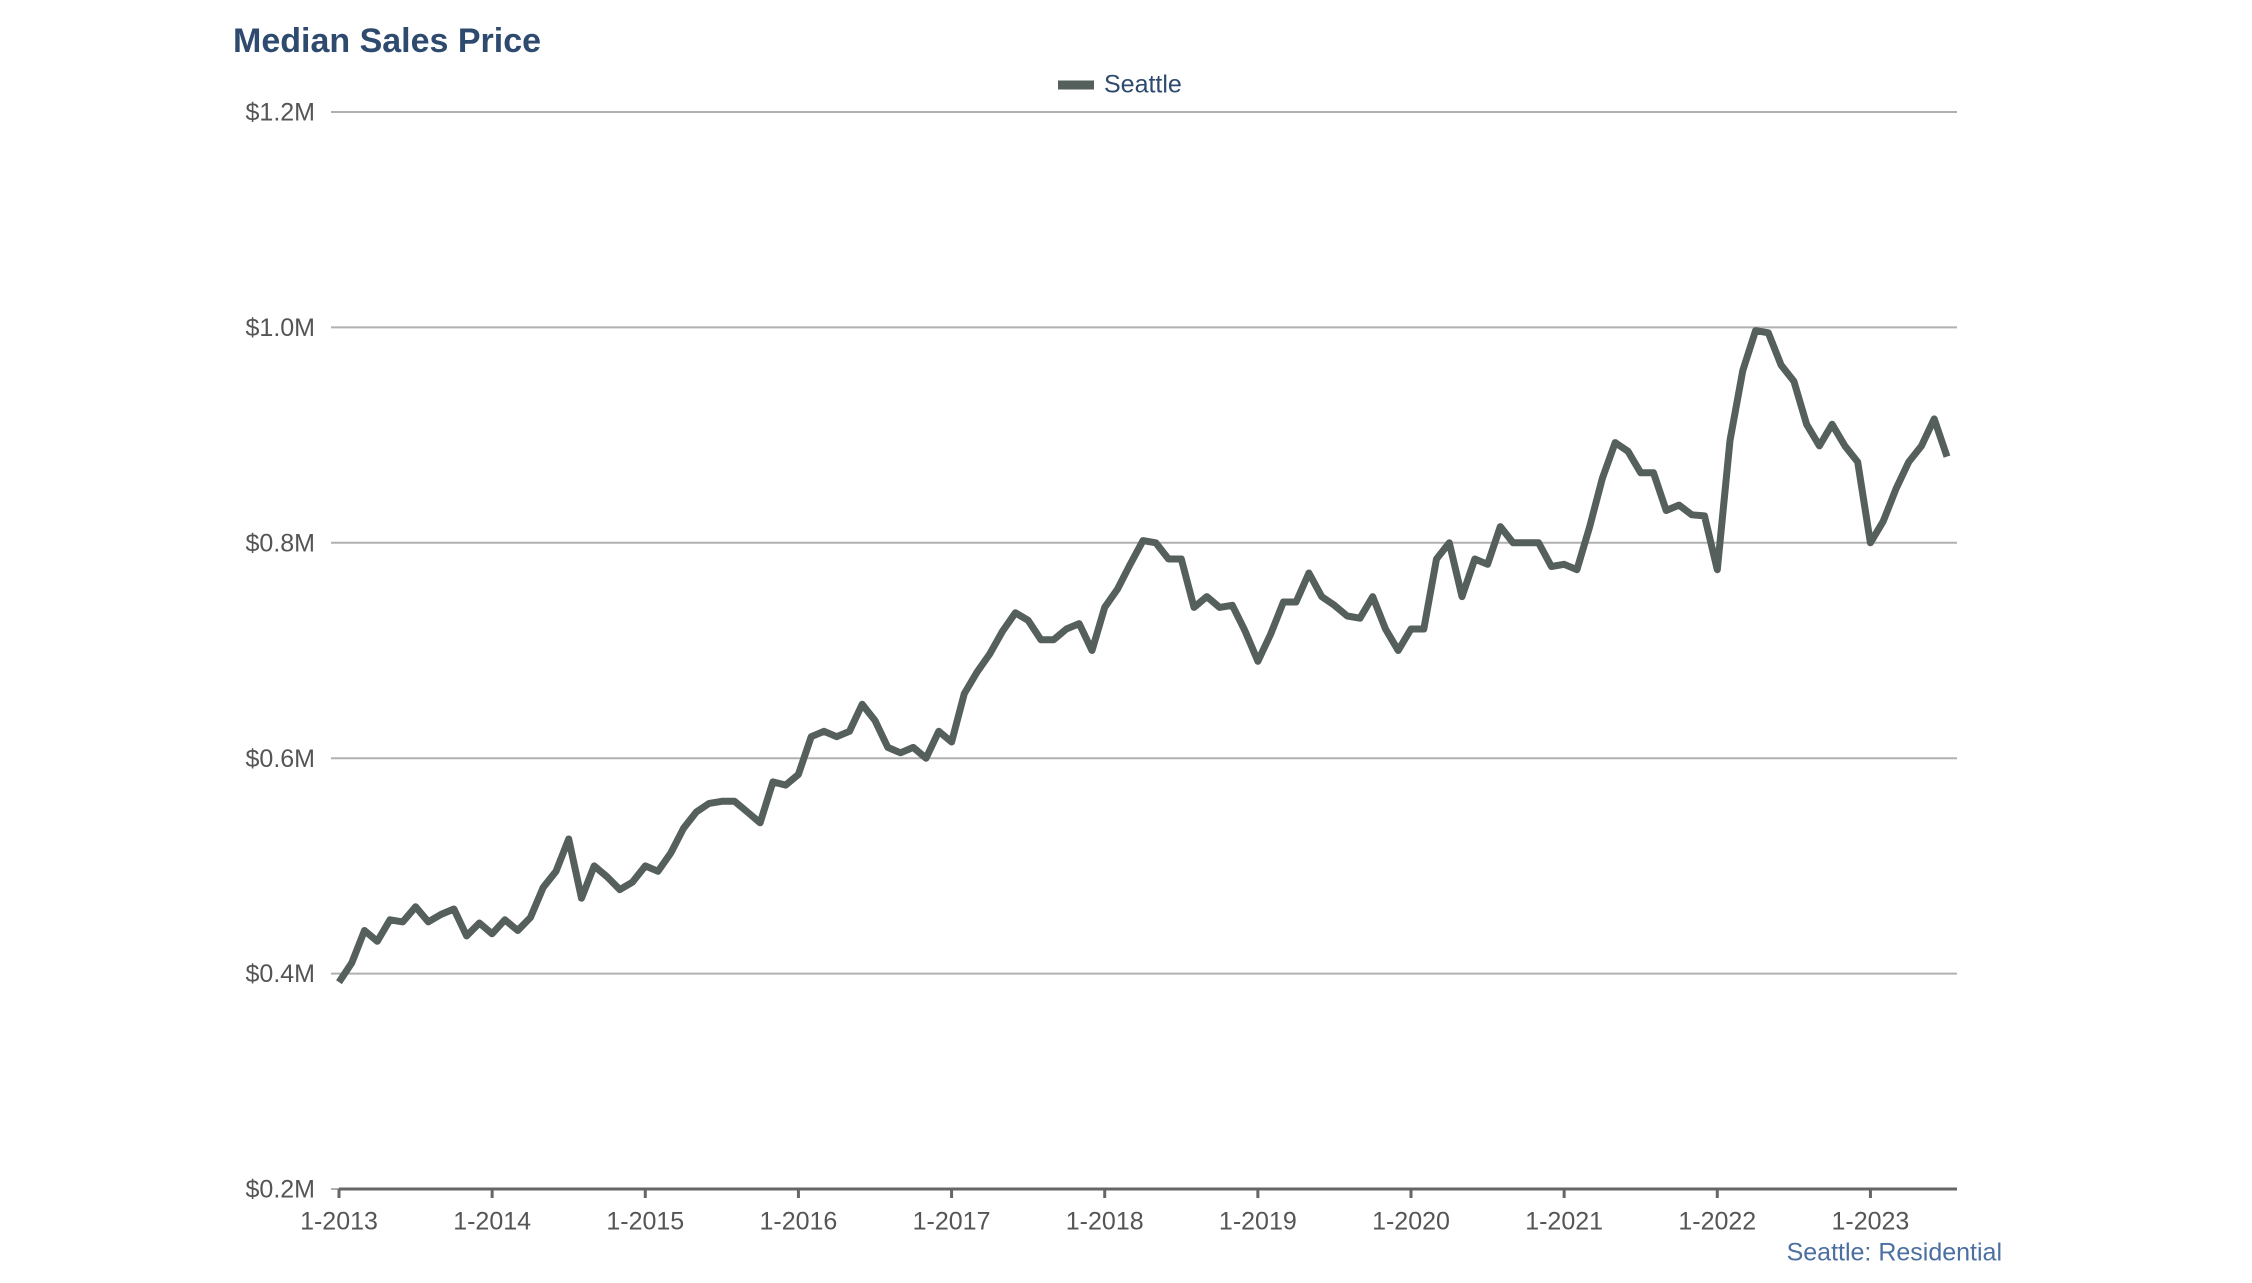  Describe the element at coordinates (952, 1222) in the screenshot. I see `x-tick-label: 1-2017` at that location.